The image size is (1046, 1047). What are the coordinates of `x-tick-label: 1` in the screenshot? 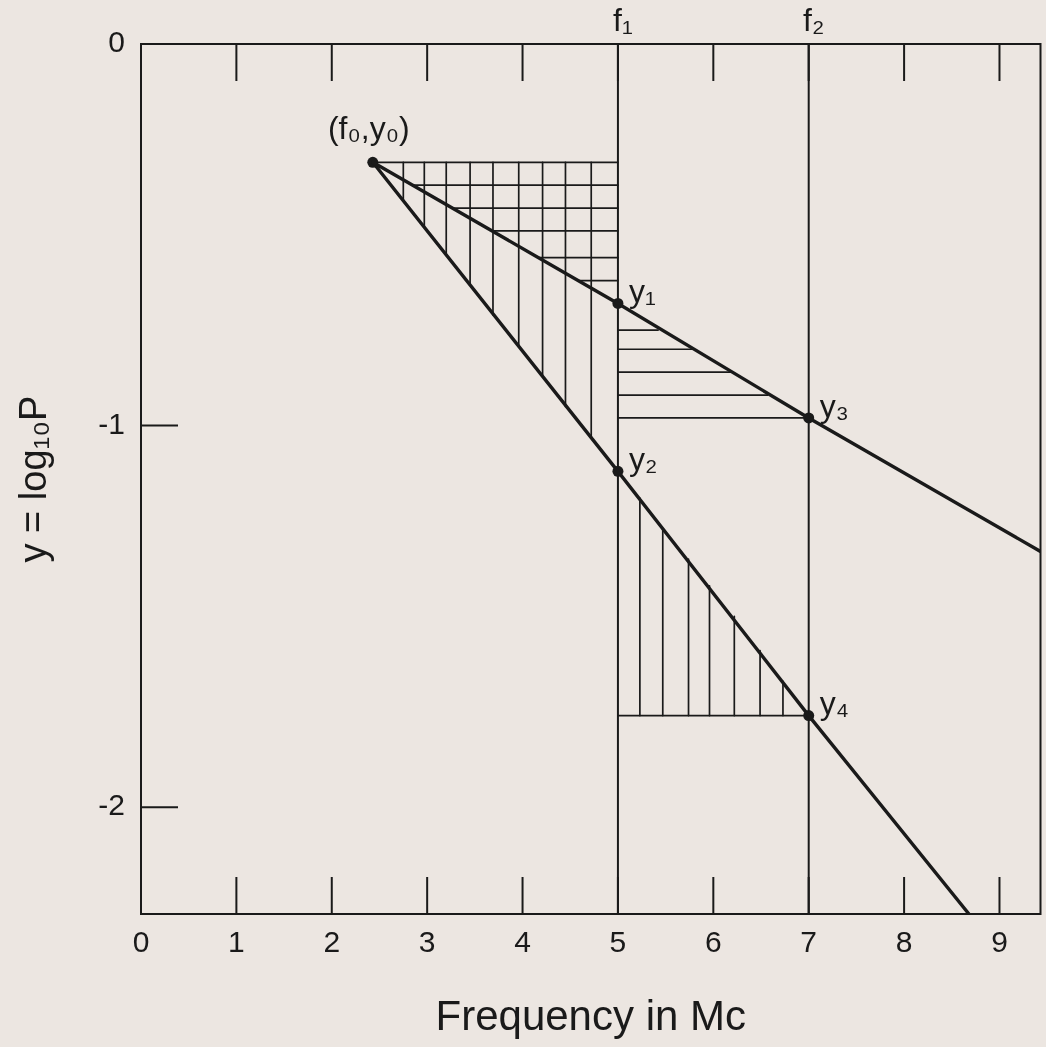 It's located at (236, 942).